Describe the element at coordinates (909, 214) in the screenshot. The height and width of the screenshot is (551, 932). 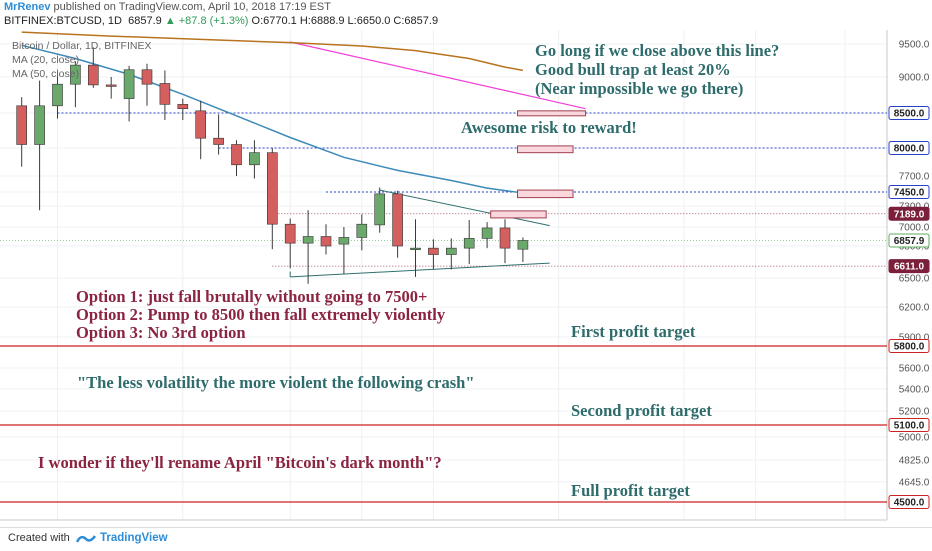
I see `price-label-text: 7189.0` at that location.